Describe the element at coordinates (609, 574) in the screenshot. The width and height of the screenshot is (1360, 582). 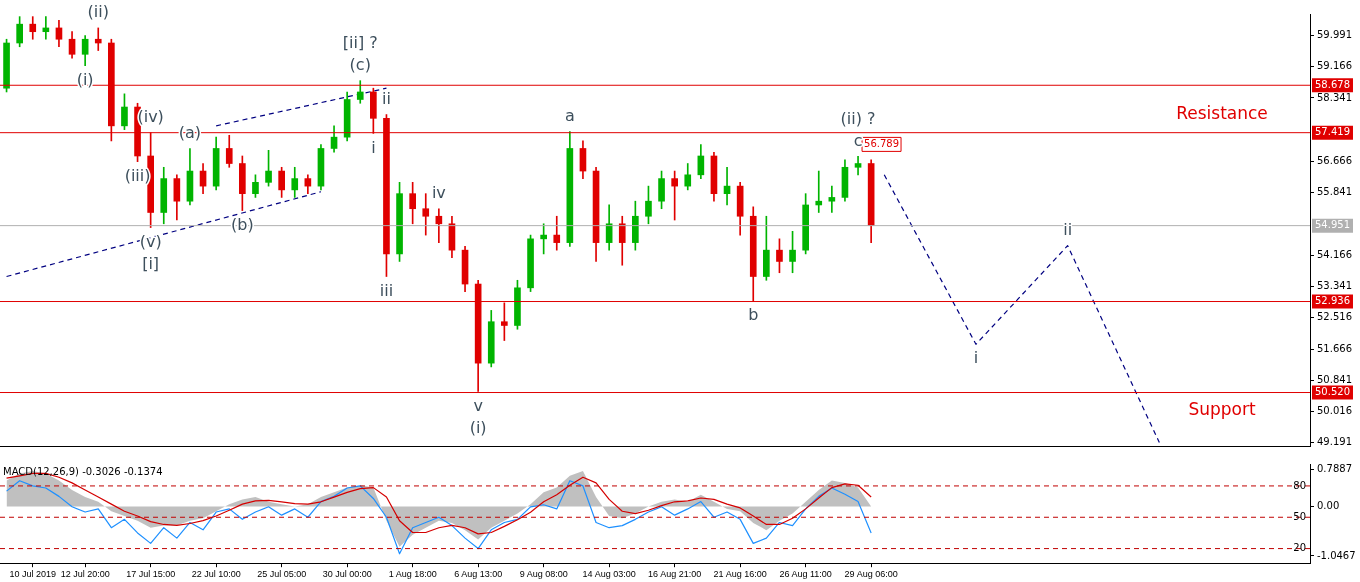
I see `x-tick-label: 14 Aug 03:00` at that location.